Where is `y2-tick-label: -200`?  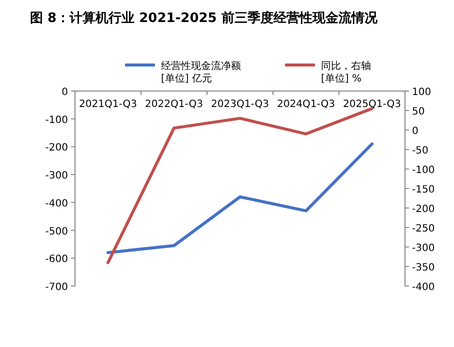
y2-tick-label: -200 is located at coordinates (423, 209).